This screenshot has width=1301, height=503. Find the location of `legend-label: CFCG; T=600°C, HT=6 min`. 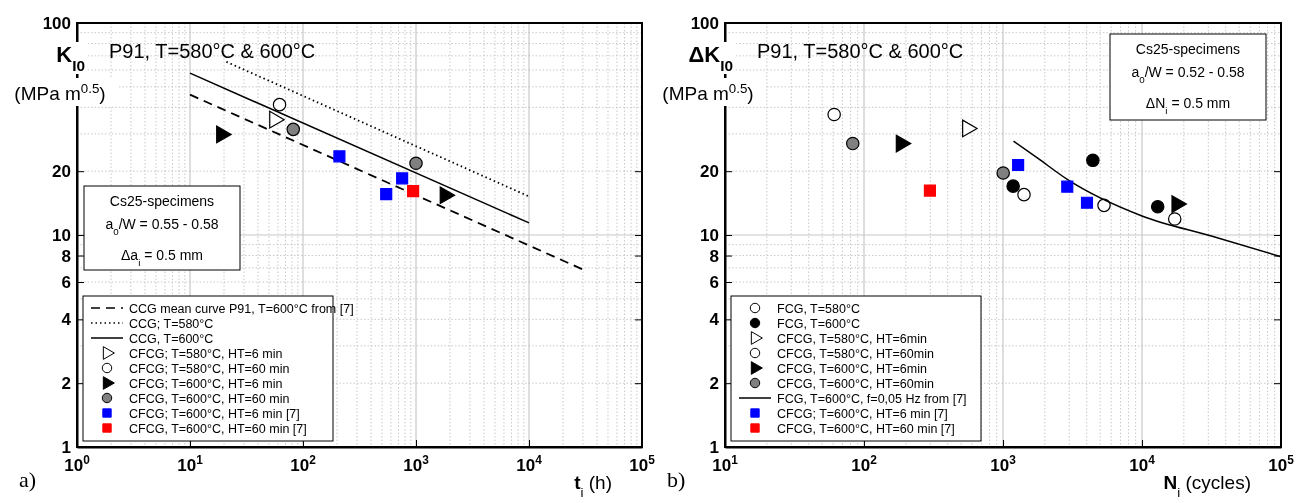

legend-label: CFCG; T=600°C, HT=6 min is located at coordinates (206, 383).